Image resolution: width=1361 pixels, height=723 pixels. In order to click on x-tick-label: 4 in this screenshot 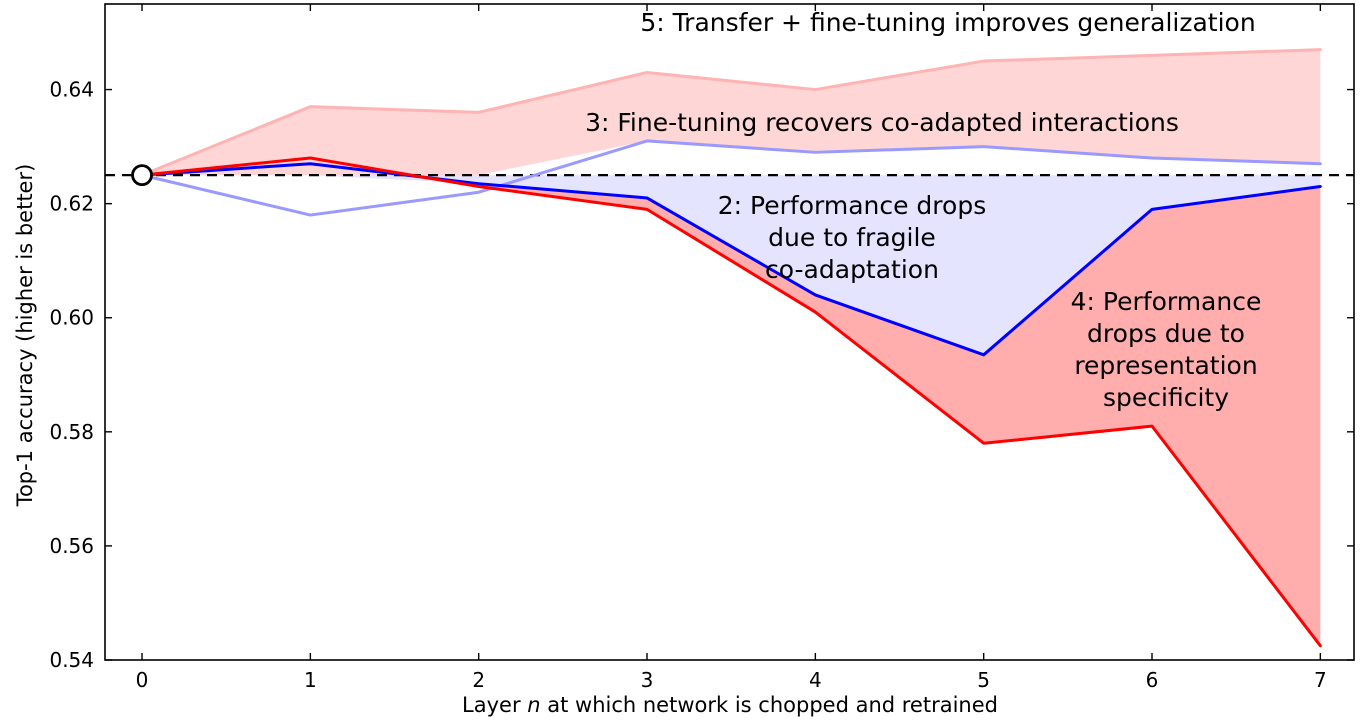, I will do `click(815, 680)`.